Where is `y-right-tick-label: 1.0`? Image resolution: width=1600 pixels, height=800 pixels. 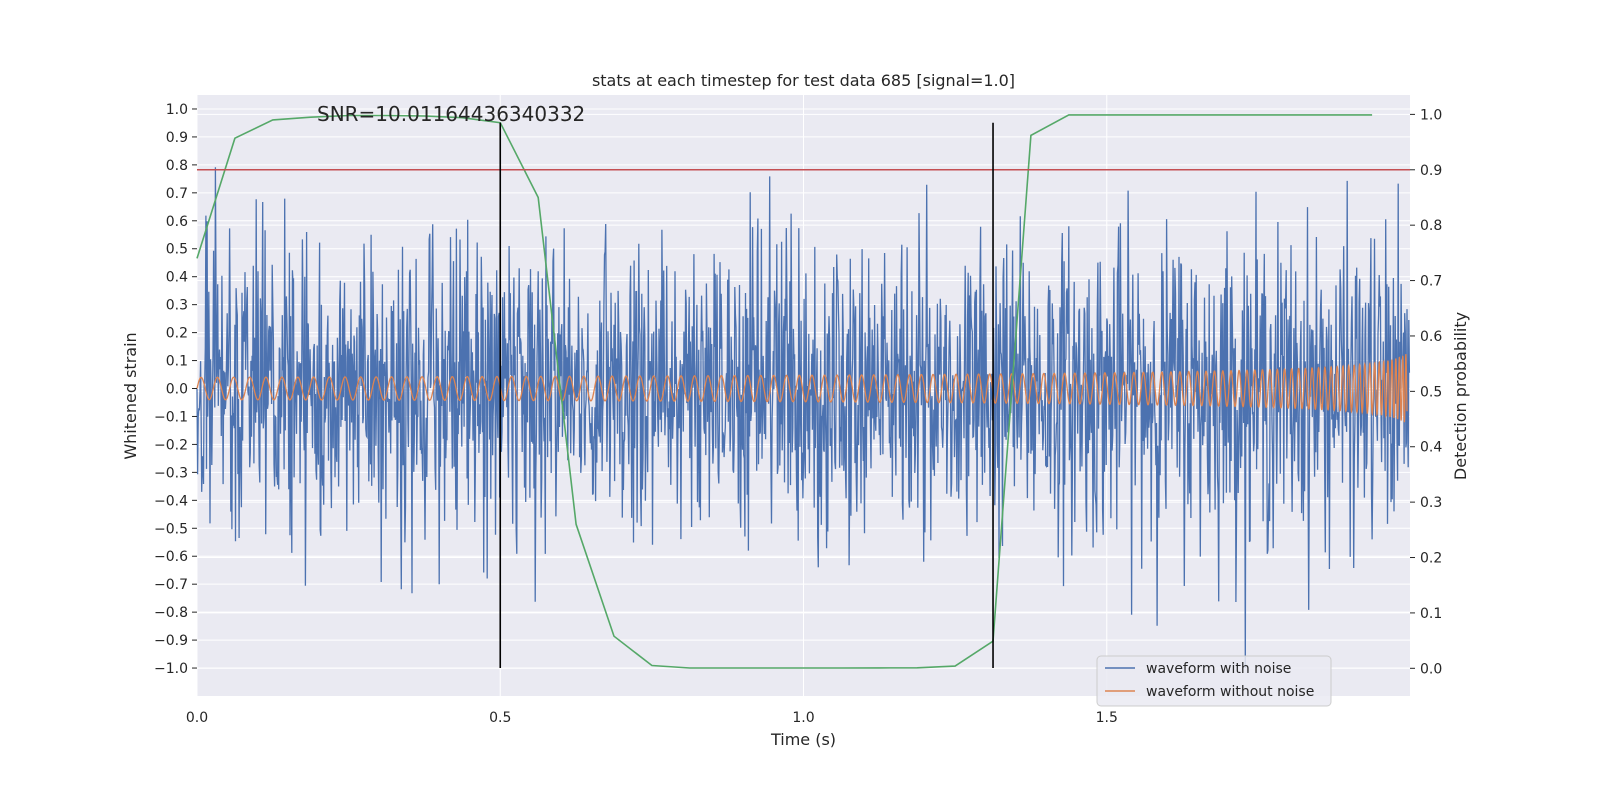 y-right-tick-label: 1.0 is located at coordinates (1431, 115).